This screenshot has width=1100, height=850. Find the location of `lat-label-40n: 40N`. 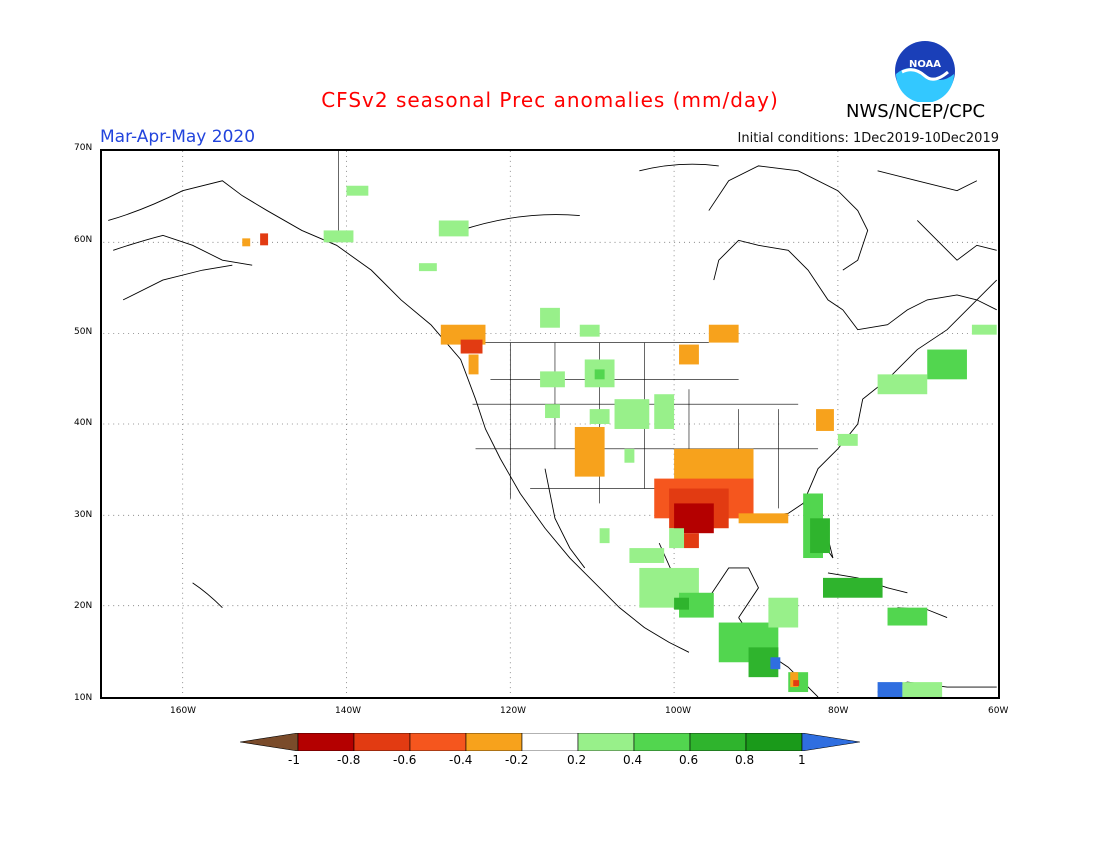

lat-label-40n: 40N is located at coordinates (83, 423).